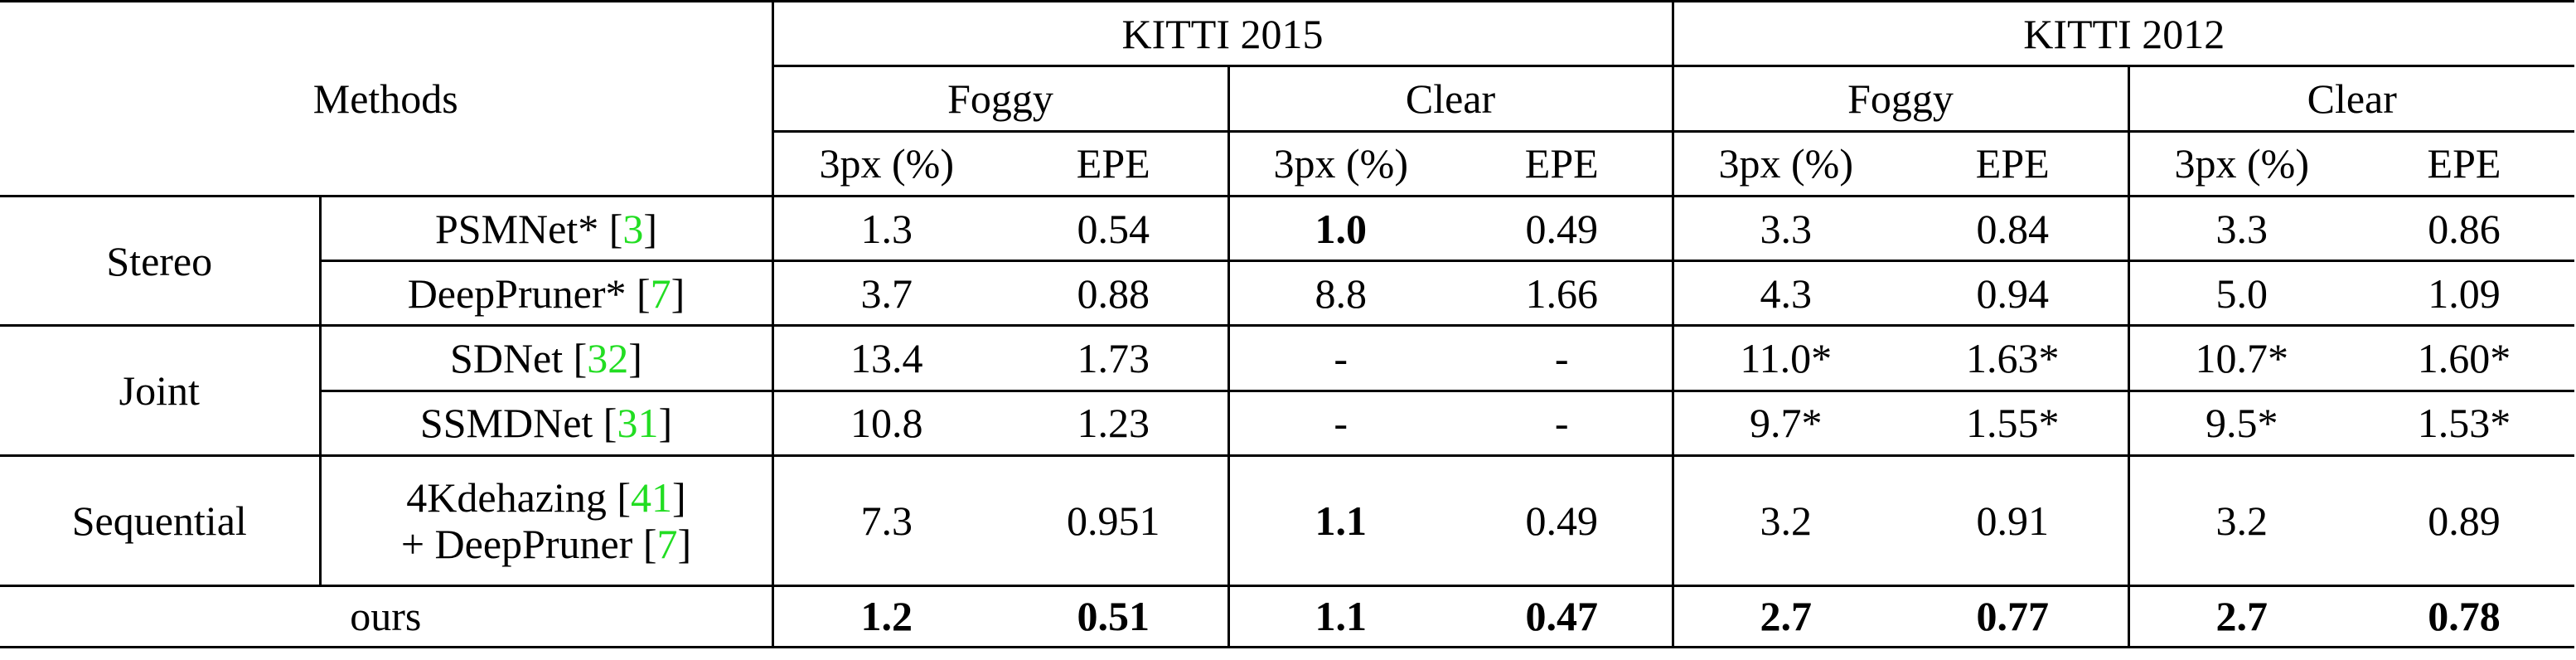 The width and height of the screenshot is (2576, 660). Describe the element at coordinates (386, 98) in the screenshot. I see `methods-header: Methods` at that location.